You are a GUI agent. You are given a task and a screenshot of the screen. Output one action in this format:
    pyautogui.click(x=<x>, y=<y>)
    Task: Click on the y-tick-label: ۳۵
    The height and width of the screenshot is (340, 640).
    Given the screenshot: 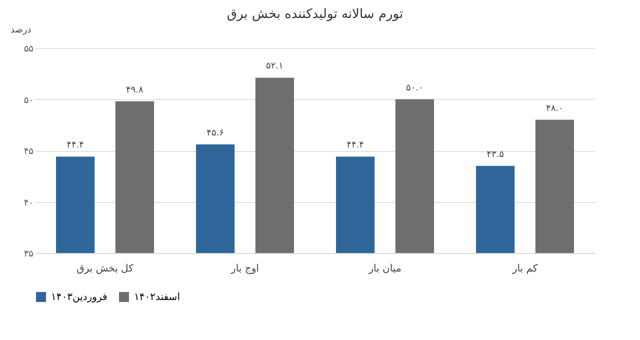 What is the action you would take?
    pyautogui.click(x=29, y=255)
    